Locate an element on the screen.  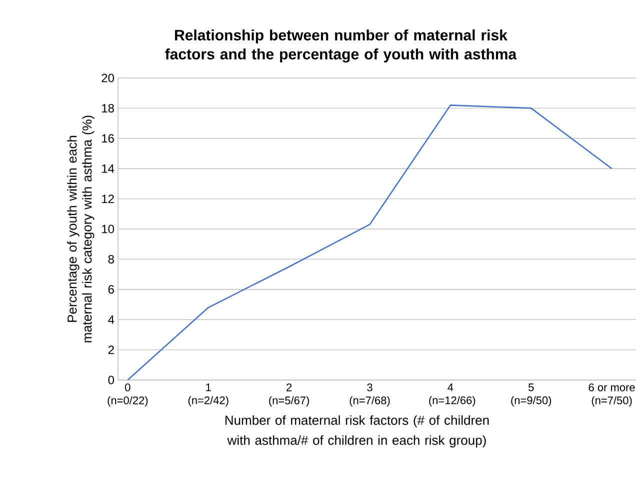
x-tick-label: 5 (n=9/50) is located at coordinates (531, 395).